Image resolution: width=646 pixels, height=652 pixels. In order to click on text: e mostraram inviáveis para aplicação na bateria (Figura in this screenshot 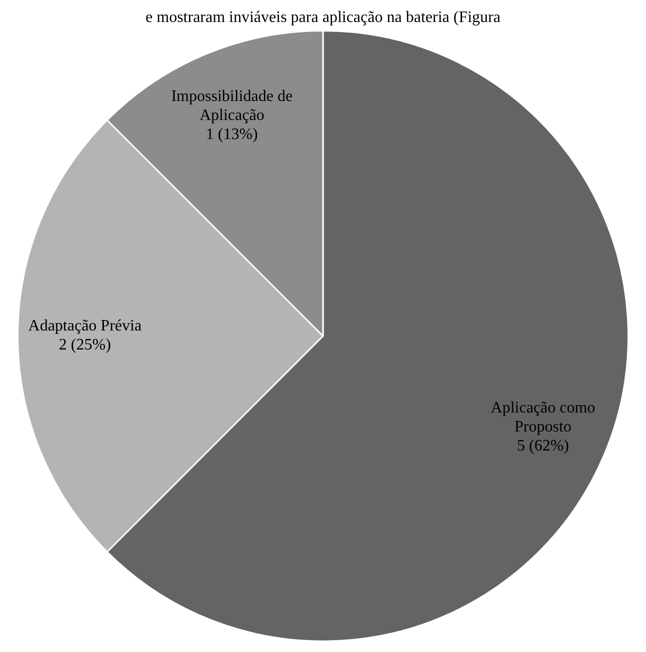, I will do `click(323, 18)`.